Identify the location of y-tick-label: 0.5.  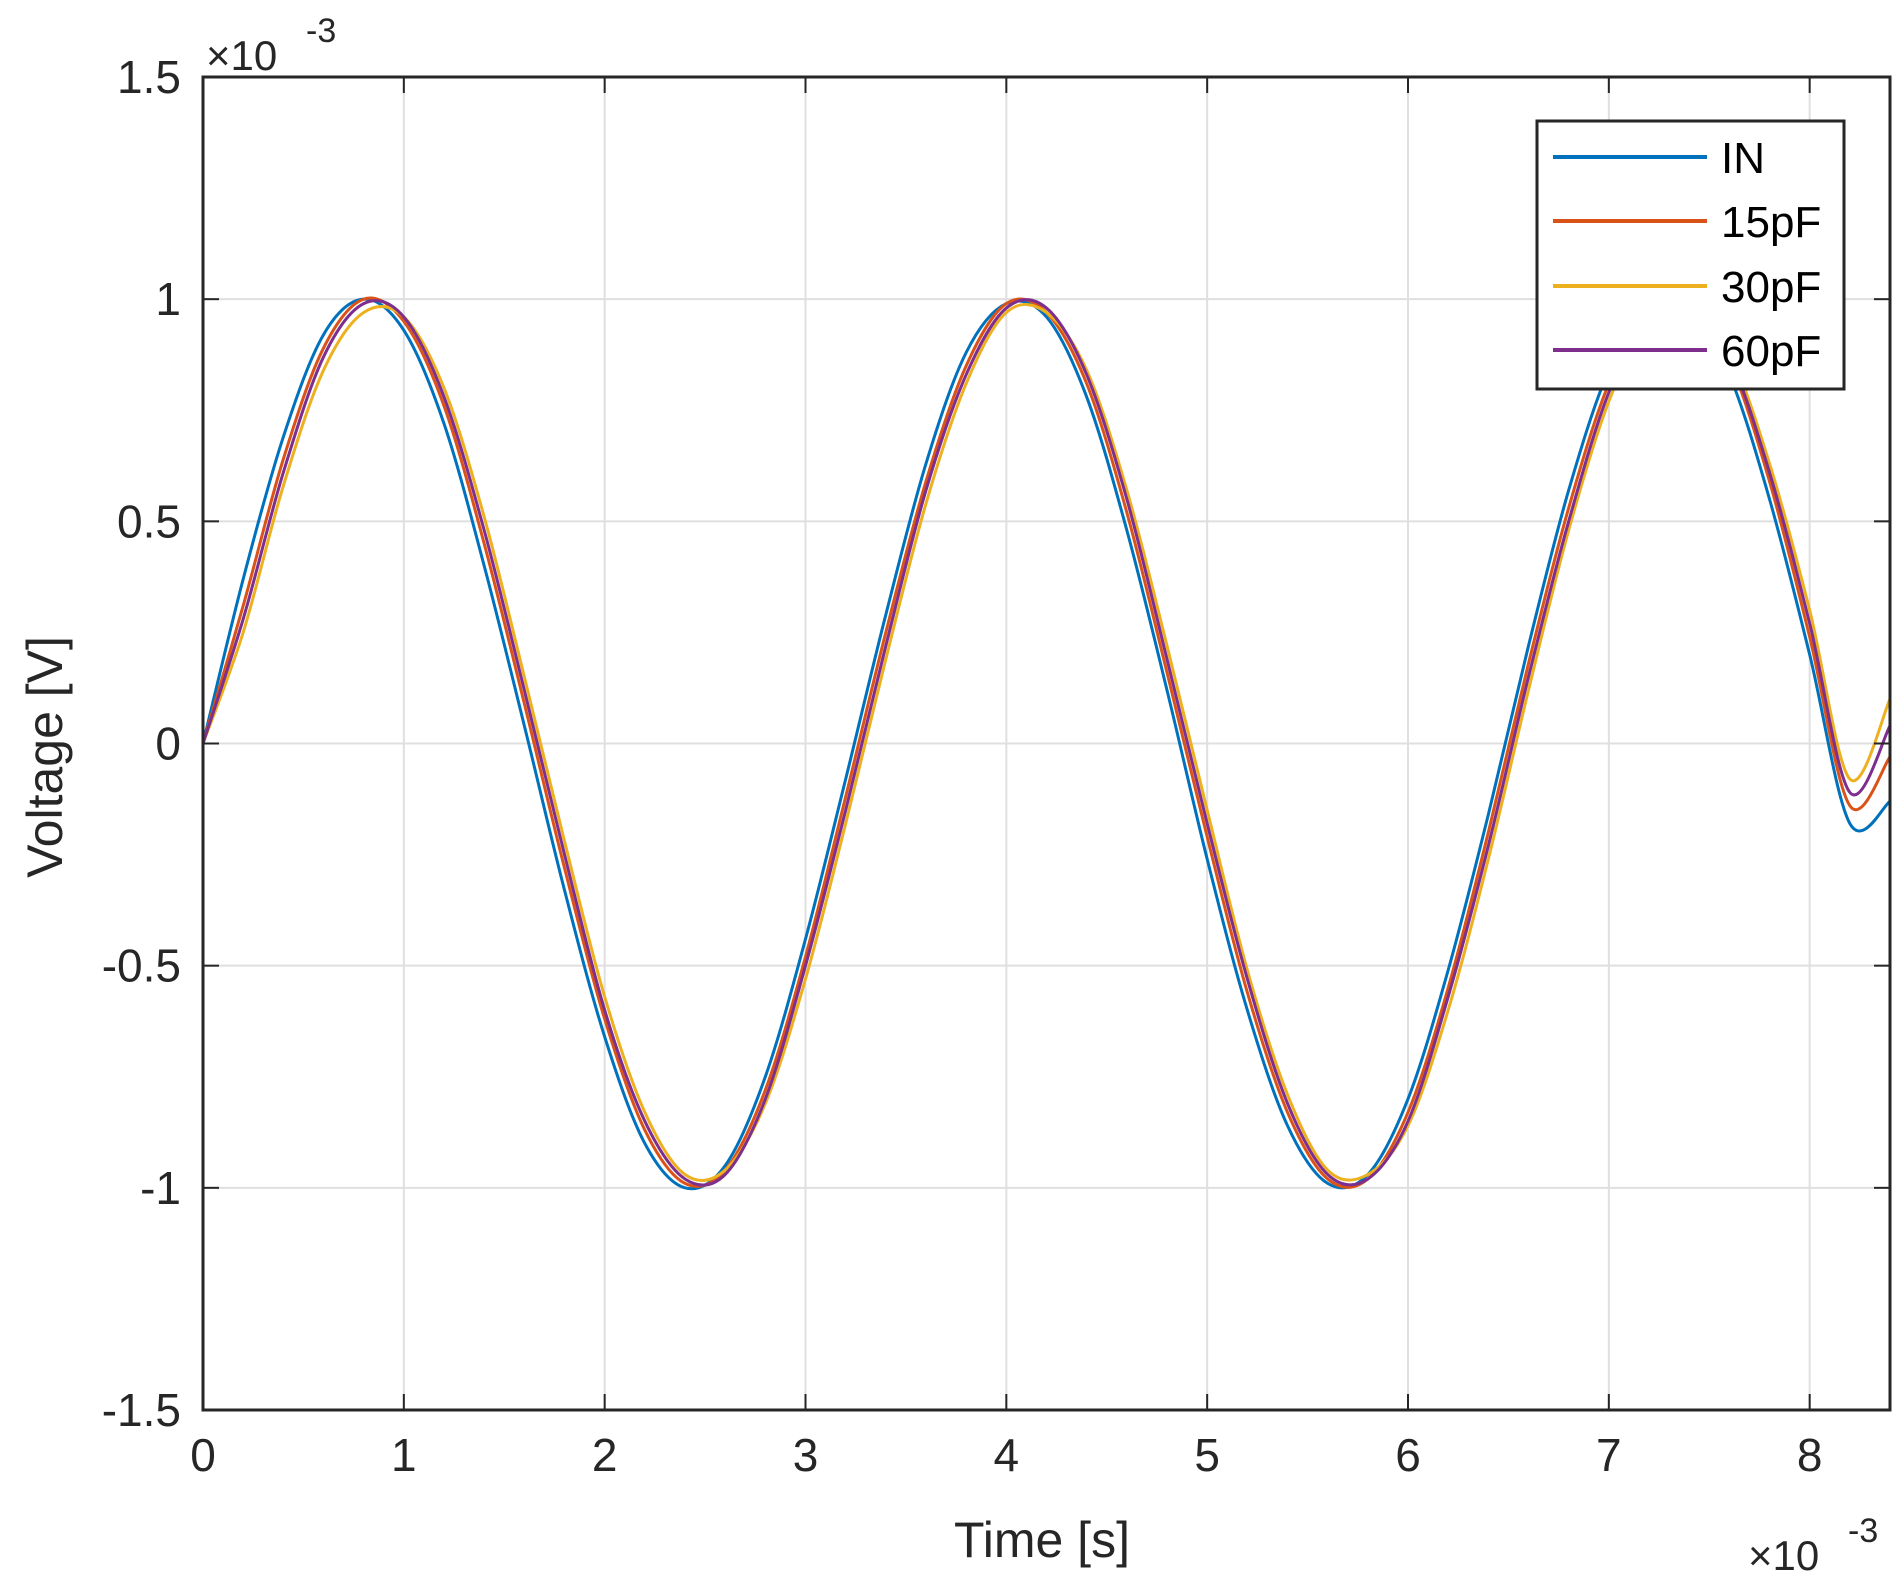
(149, 521).